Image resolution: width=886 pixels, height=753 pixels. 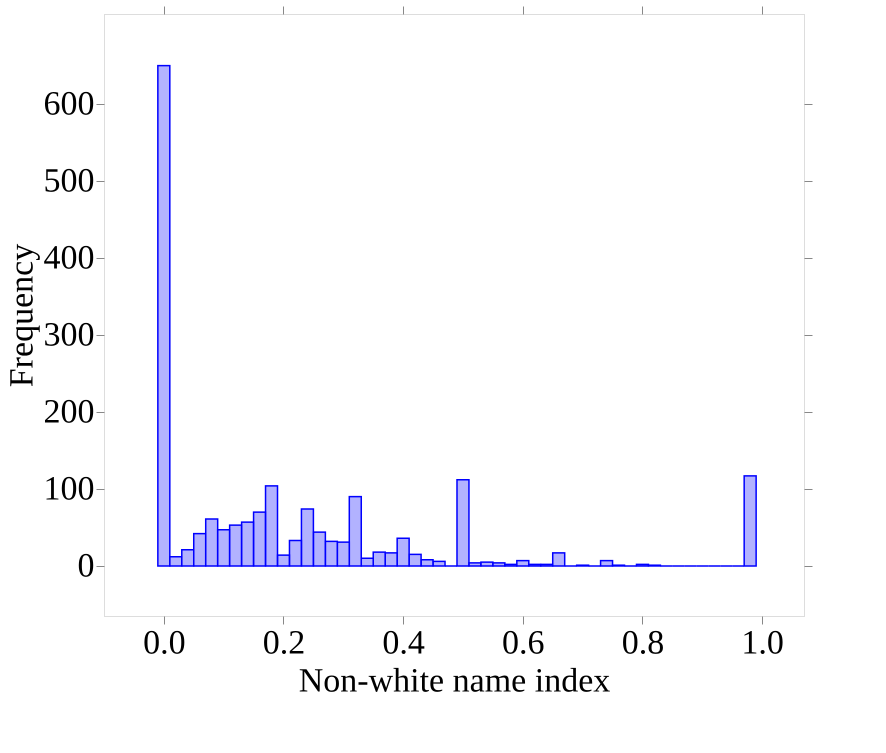 I want to click on y-axis-title: Frequency, so click(x=22, y=316).